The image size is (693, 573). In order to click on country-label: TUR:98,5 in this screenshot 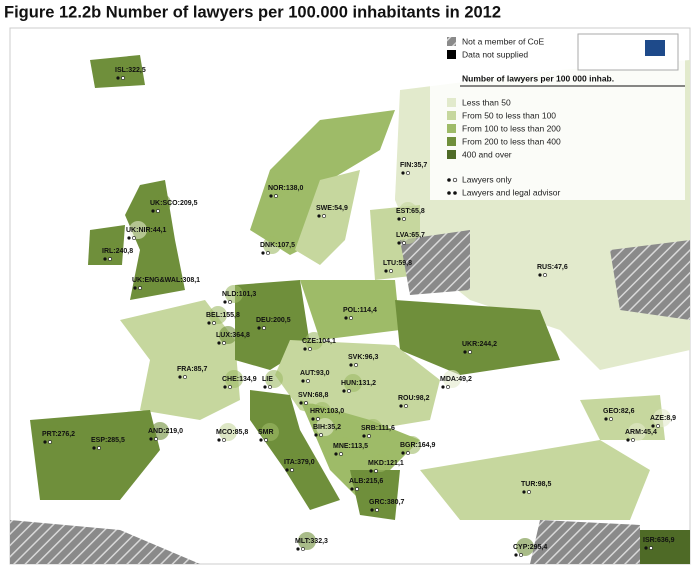, I will do `click(536, 484)`.